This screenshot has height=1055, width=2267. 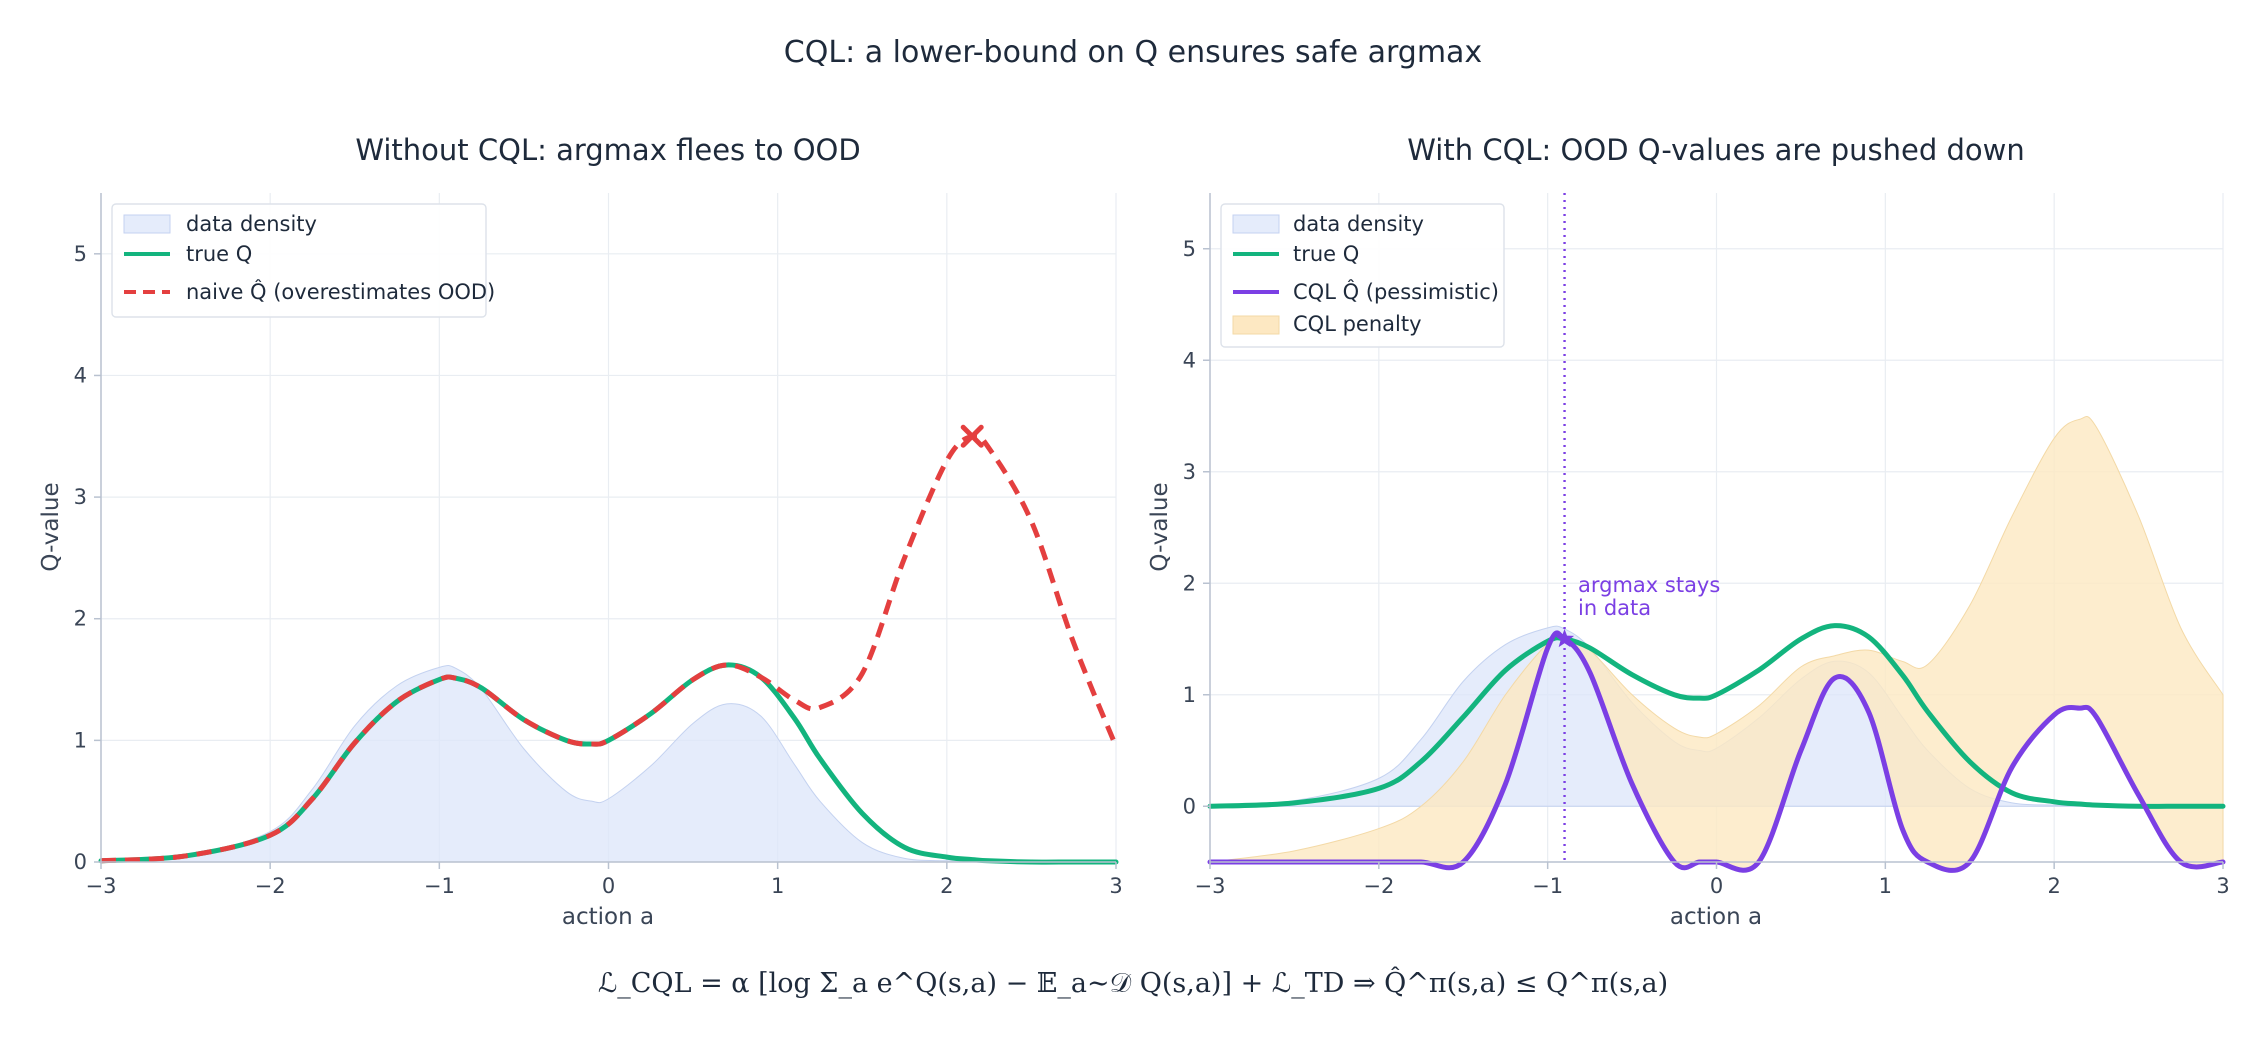 What do you see at coordinates (1715, 150) in the screenshot?
I see `right-chart-title: With CQL: OOD Q-values are pushed down` at bounding box center [1715, 150].